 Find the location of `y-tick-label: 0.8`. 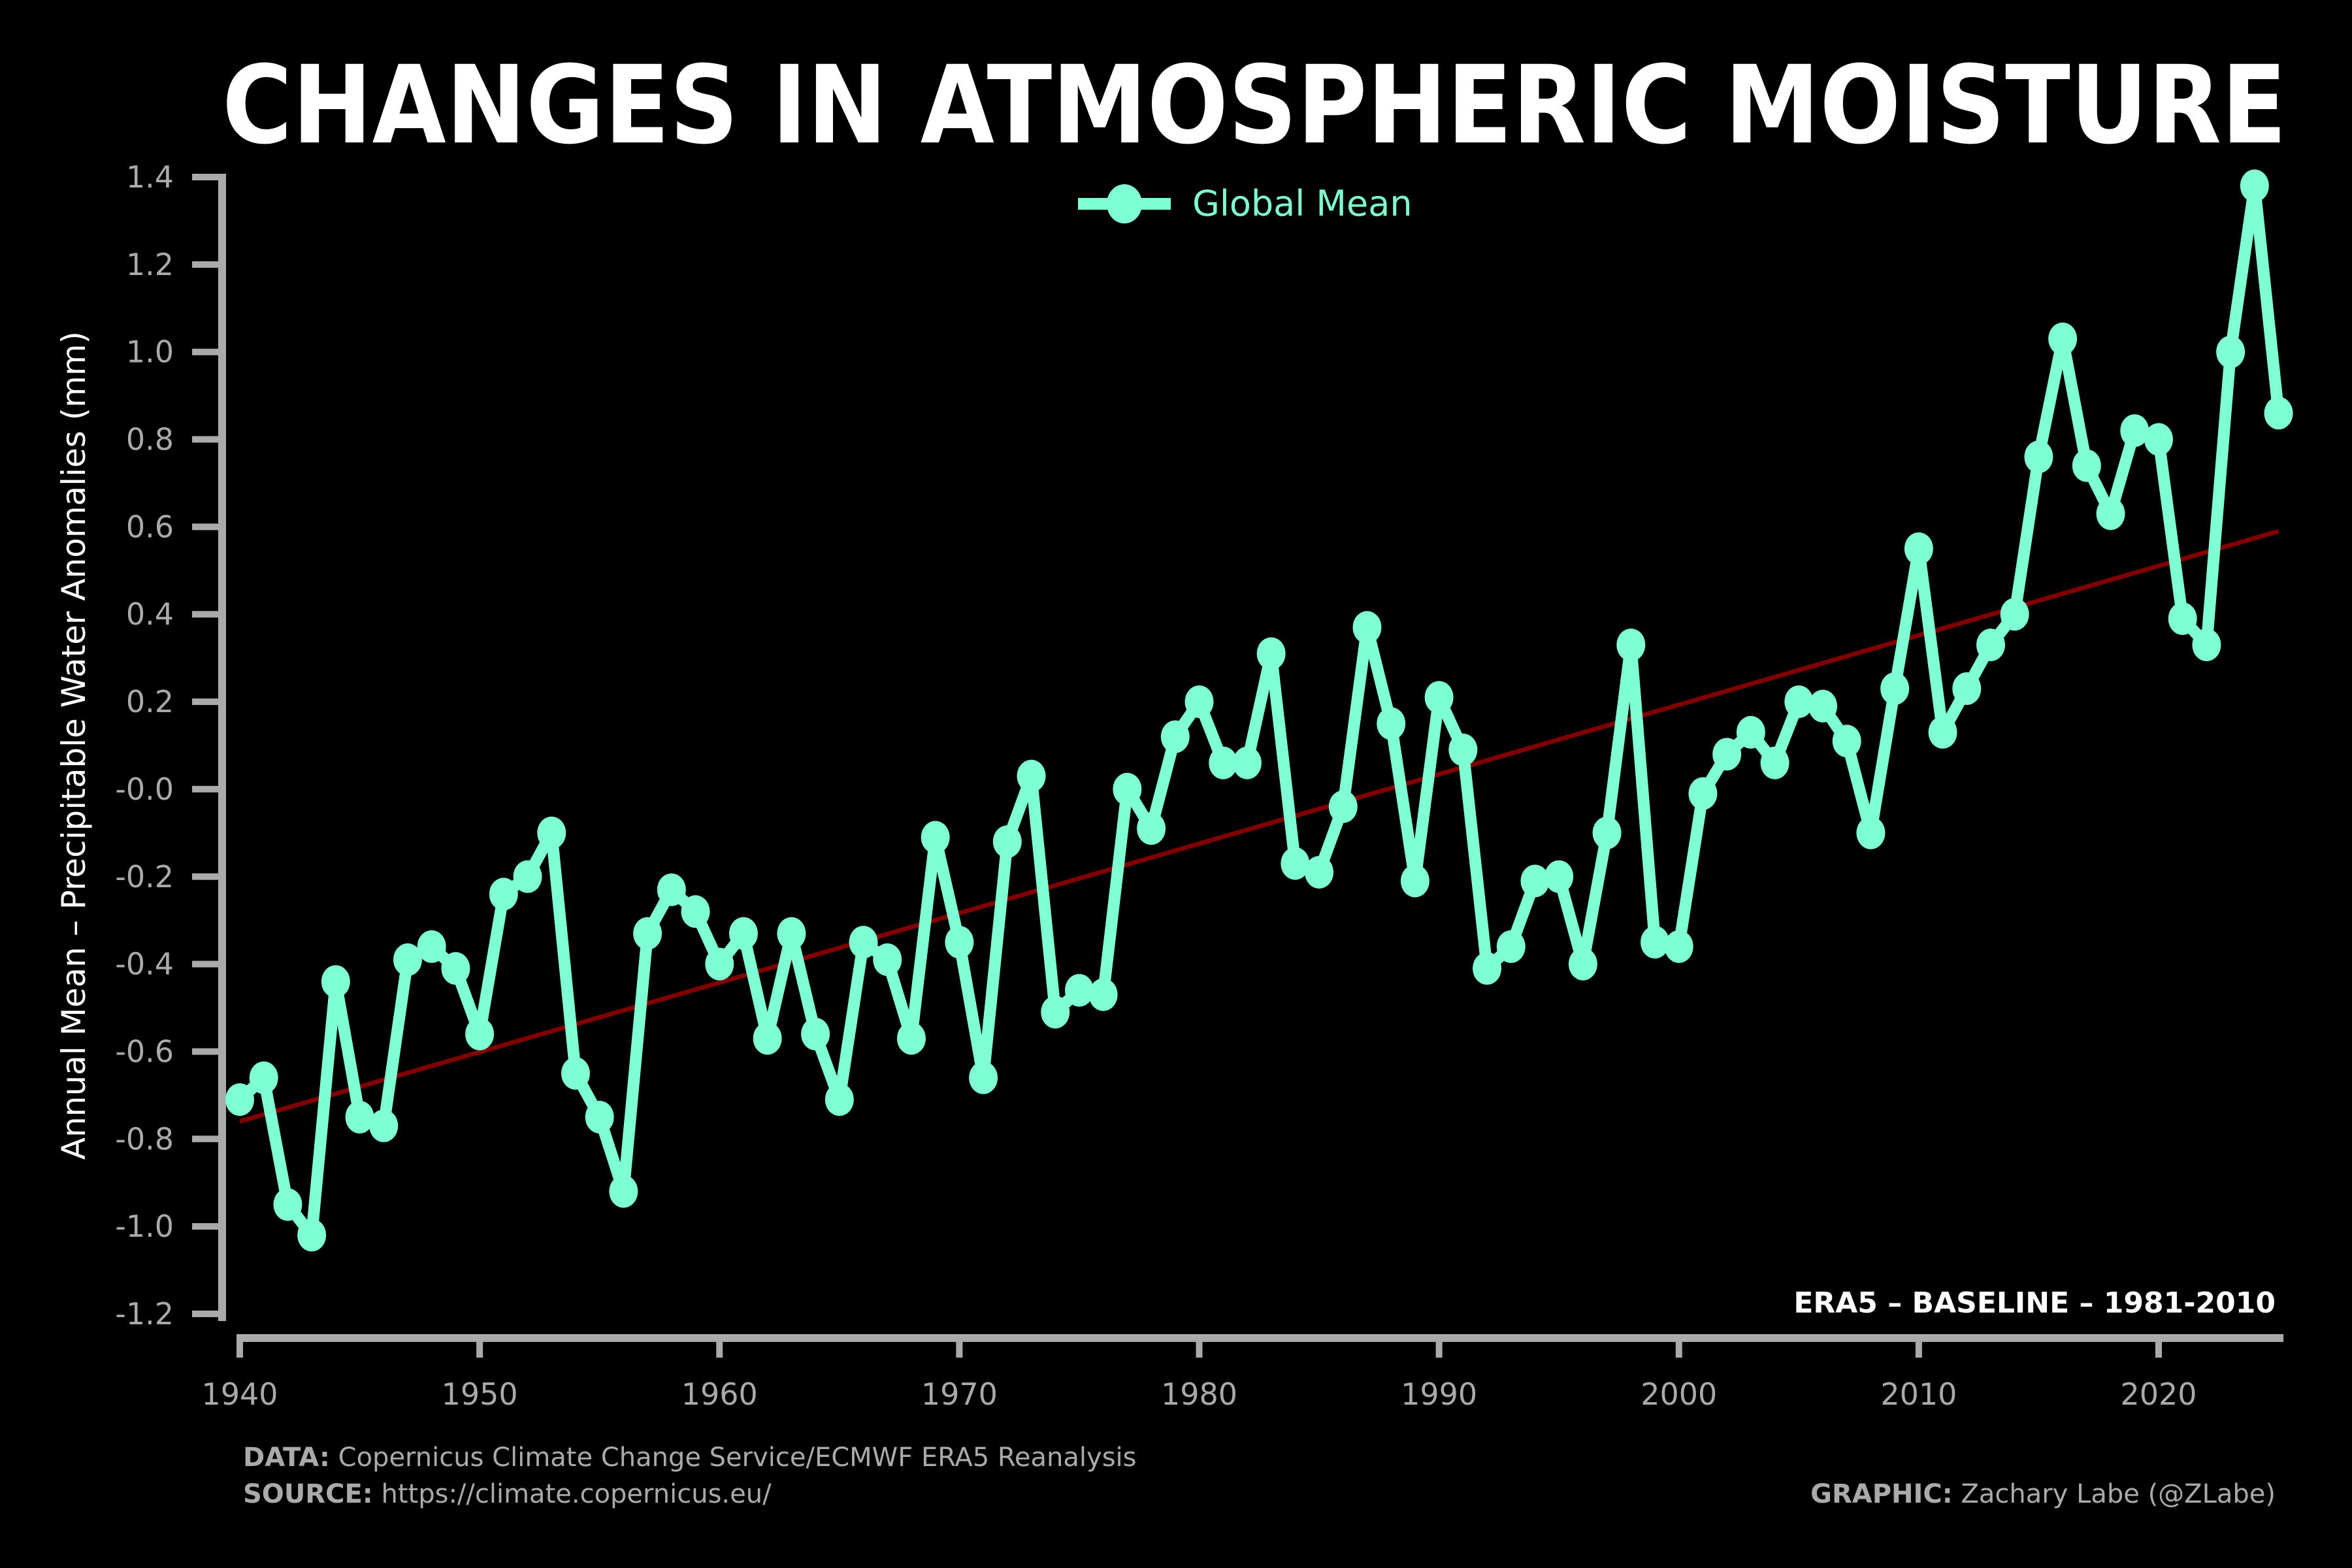

y-tick-label: 0.8 is located at coordinates (150, 439).